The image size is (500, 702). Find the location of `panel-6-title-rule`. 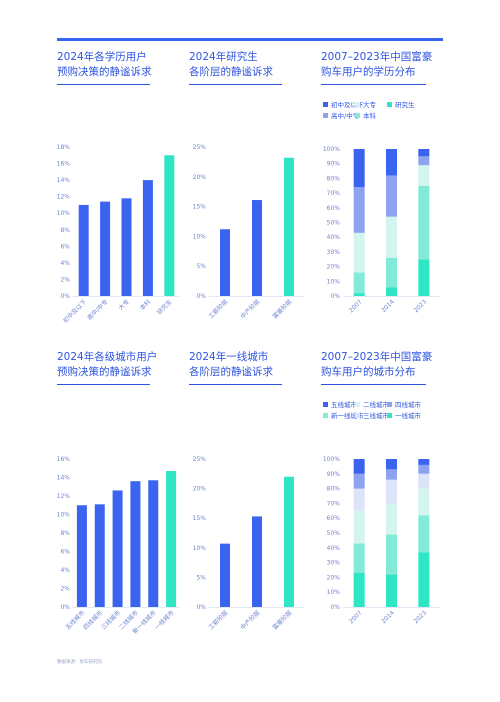

panel-6-title-rule is located at coordinates (373, 384).